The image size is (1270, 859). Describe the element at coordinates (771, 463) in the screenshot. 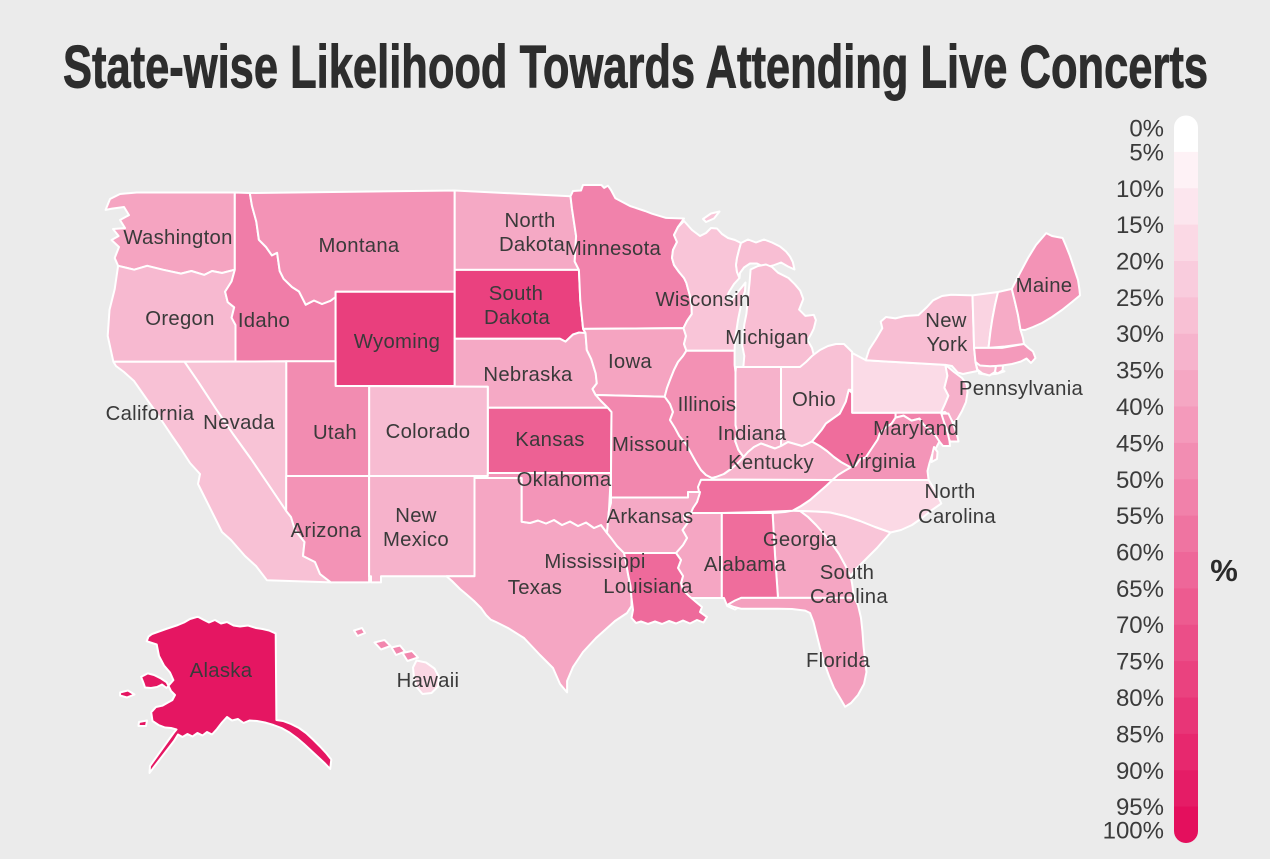

I see `svg-text: Kentucky` at that location.